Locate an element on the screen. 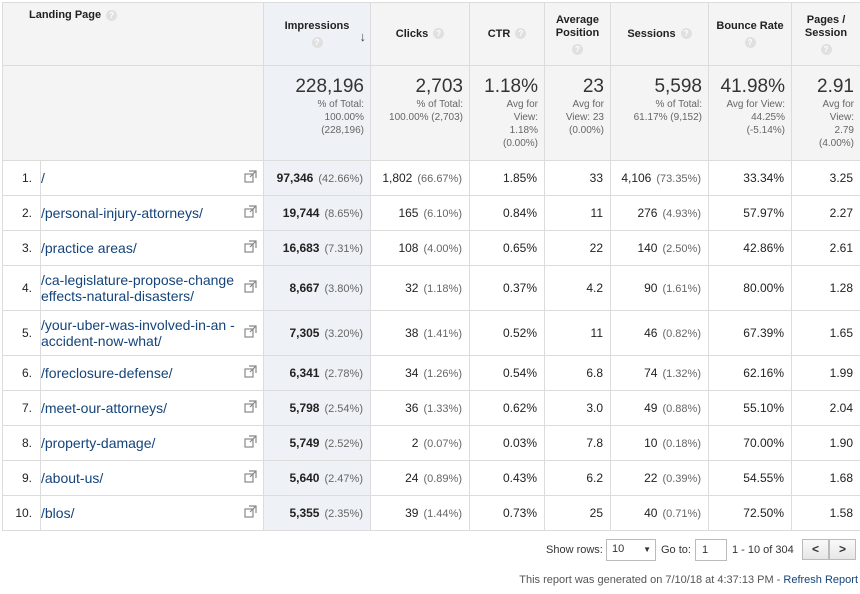  sessions-cell: 140 (2.50%) is located at coordinates (659, 248).